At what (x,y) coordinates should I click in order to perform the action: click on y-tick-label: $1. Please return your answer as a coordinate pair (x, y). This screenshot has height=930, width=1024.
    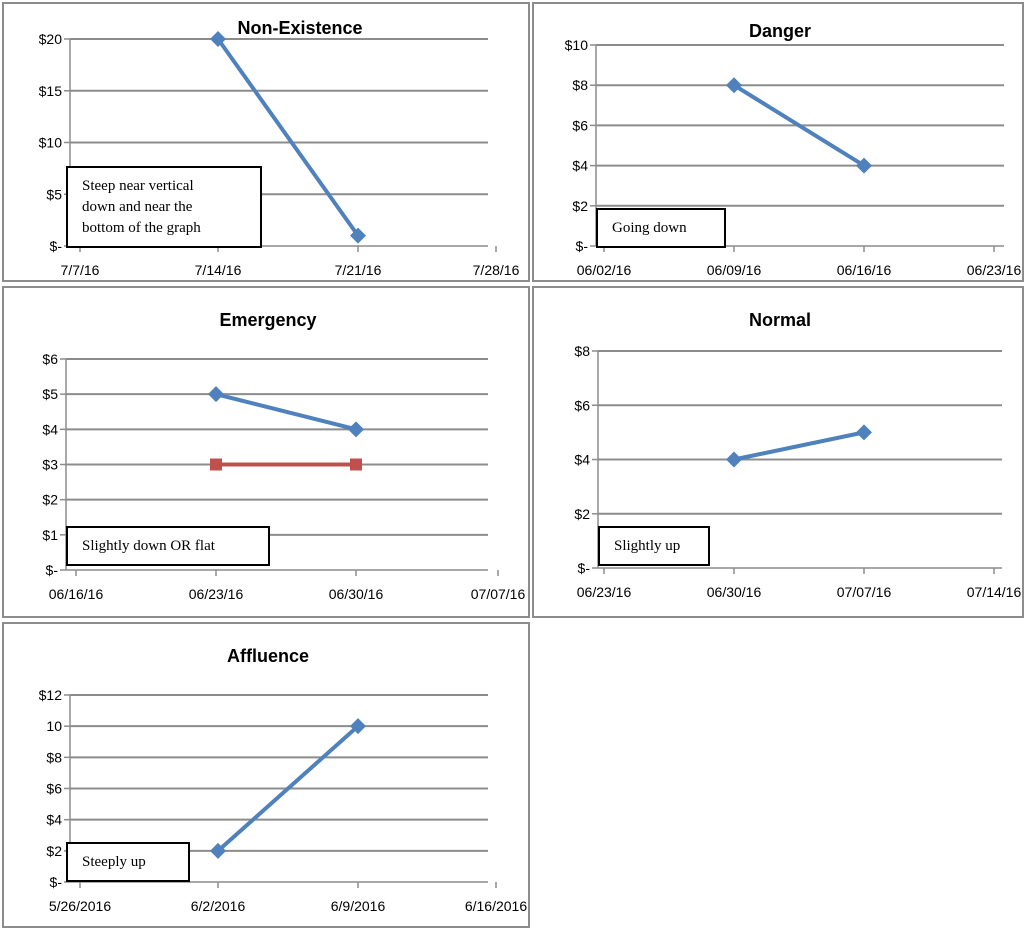
    Looking at the image, I should click on (50, 535).